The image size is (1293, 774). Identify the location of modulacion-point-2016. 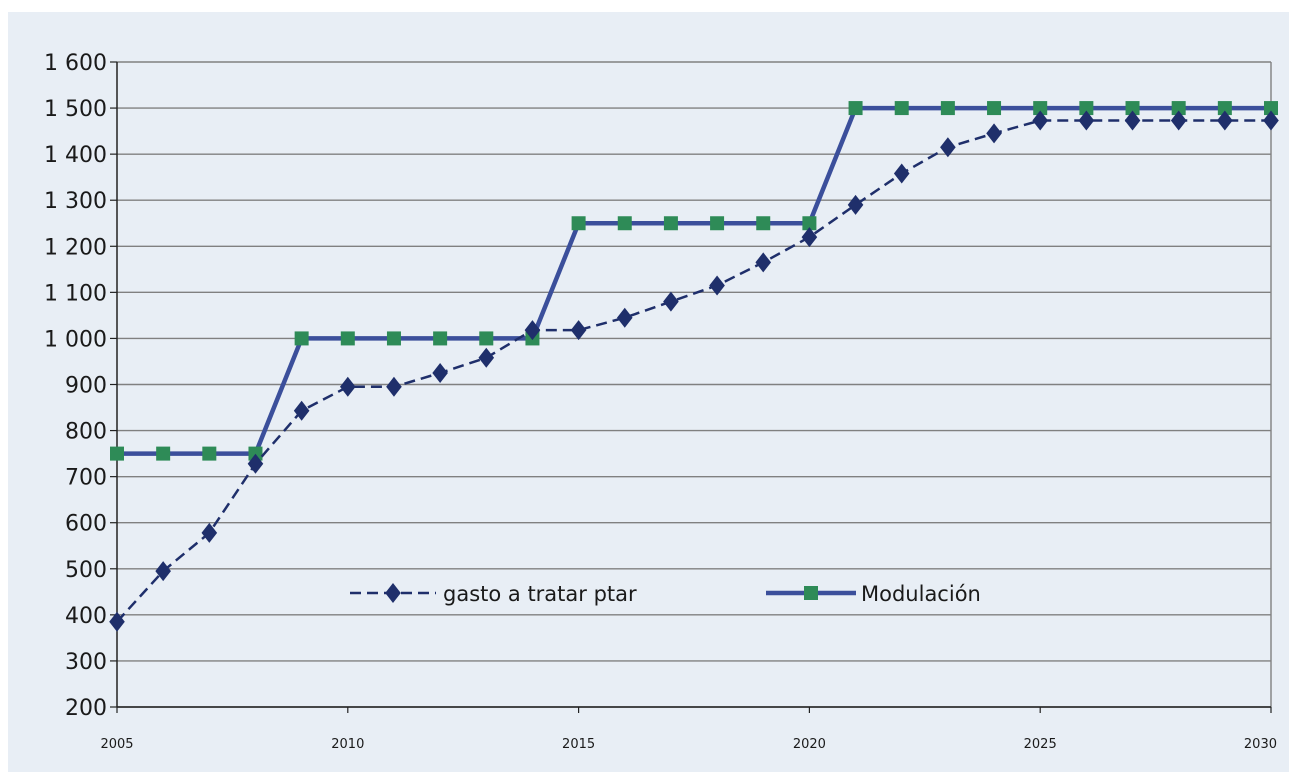
(624, 223).